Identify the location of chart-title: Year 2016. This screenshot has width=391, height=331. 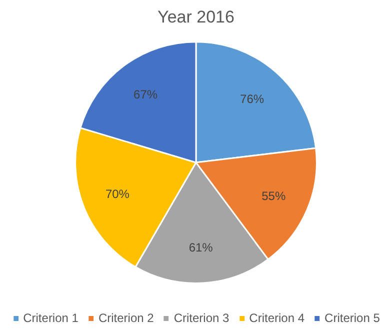
(196, 17).